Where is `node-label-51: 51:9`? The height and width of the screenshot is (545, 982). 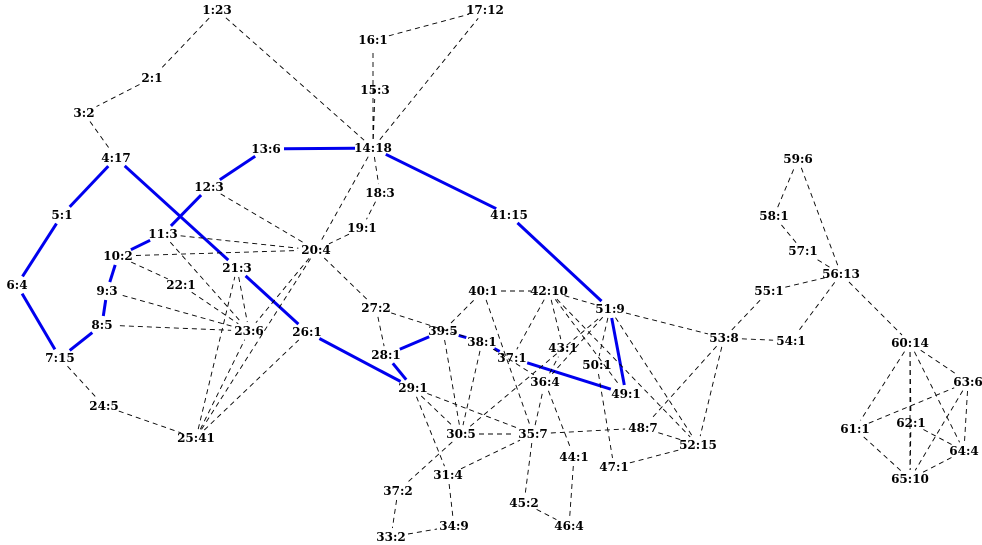 node-label-51: 51:9 is located at coordinates (609, 309).